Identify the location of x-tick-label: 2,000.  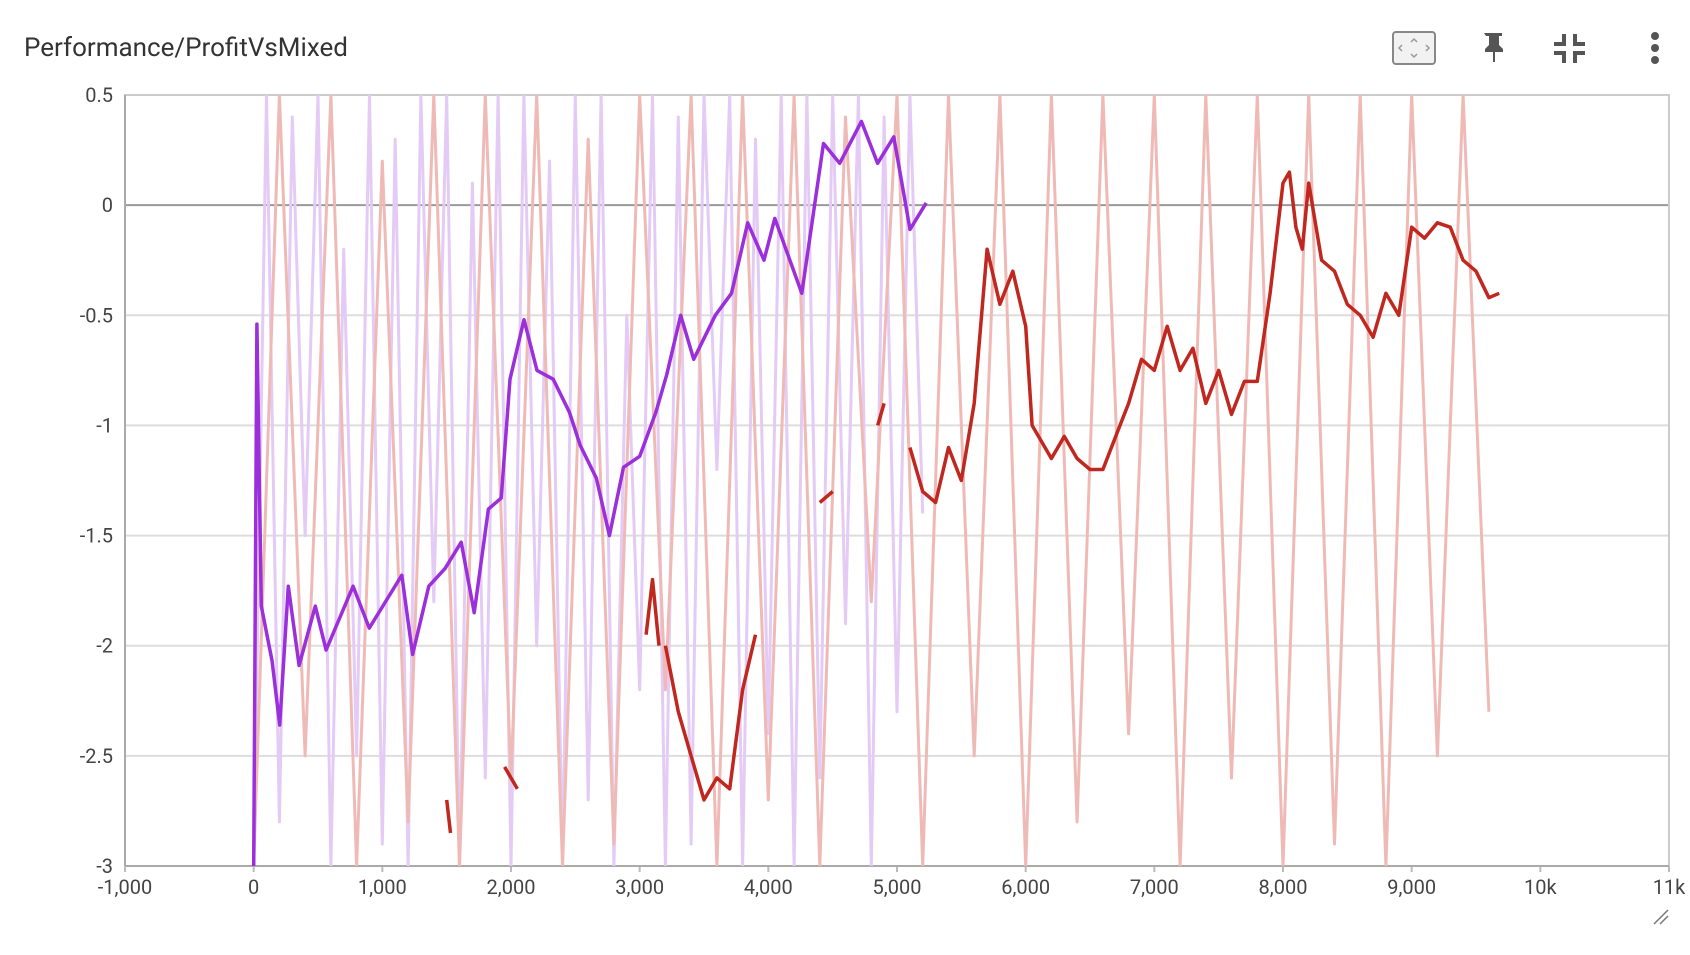
(511, 887).